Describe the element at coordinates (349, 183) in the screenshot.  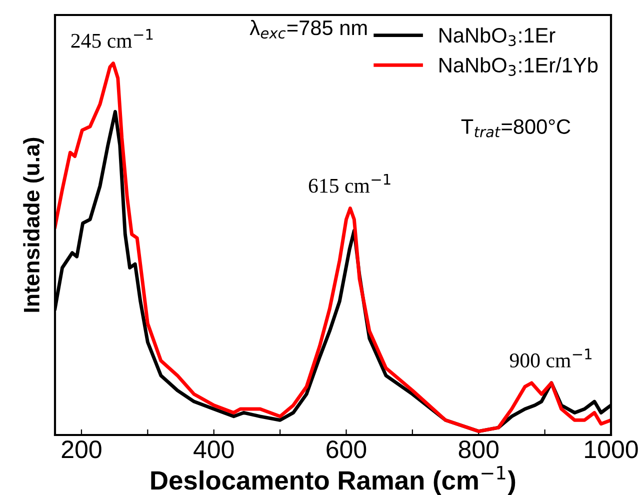
I see `annotation: 615 cm$^{−1}$` at that location.